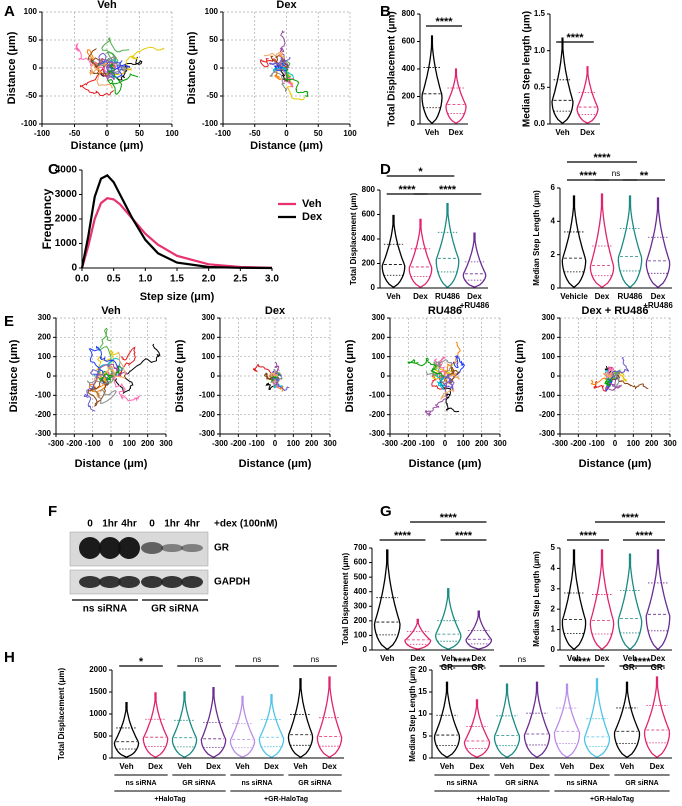 Image resolution: width=682 pixels, height=806 pixels. Describe the element at coordinates (420, 172) in the screenshot. I see `significance-label: *` at that location.